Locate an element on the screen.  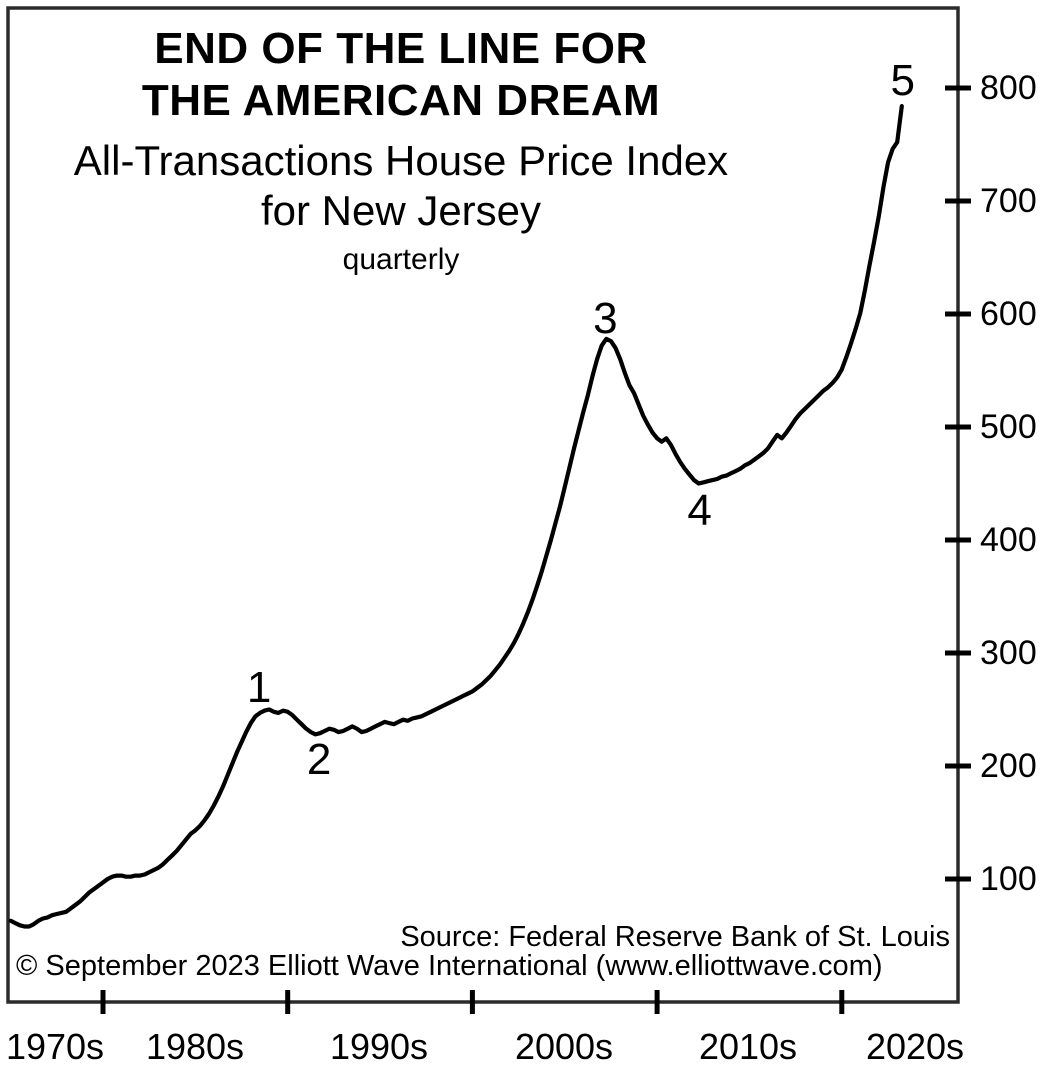
wave-label-1: 1 is located at coordinates (259, 687).